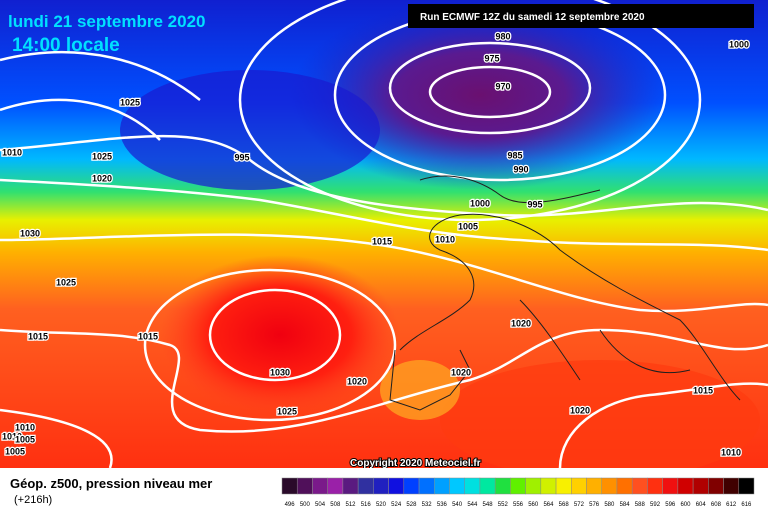 The width and height of the screenshot is (768, 512). I want to click on scale-label: 528, so click(411, 505).